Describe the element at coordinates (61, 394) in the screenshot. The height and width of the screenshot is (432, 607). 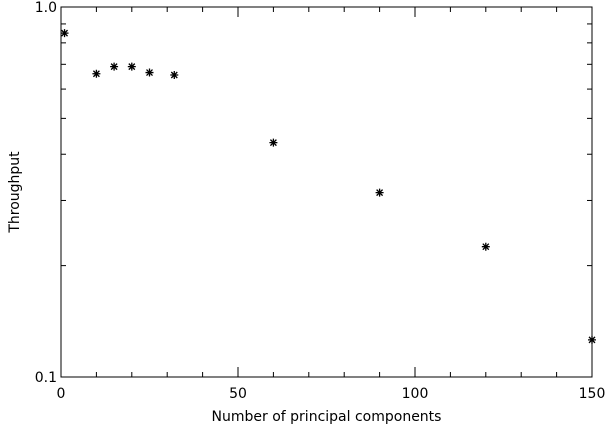
I see `x-tick-label: 0` at that location.